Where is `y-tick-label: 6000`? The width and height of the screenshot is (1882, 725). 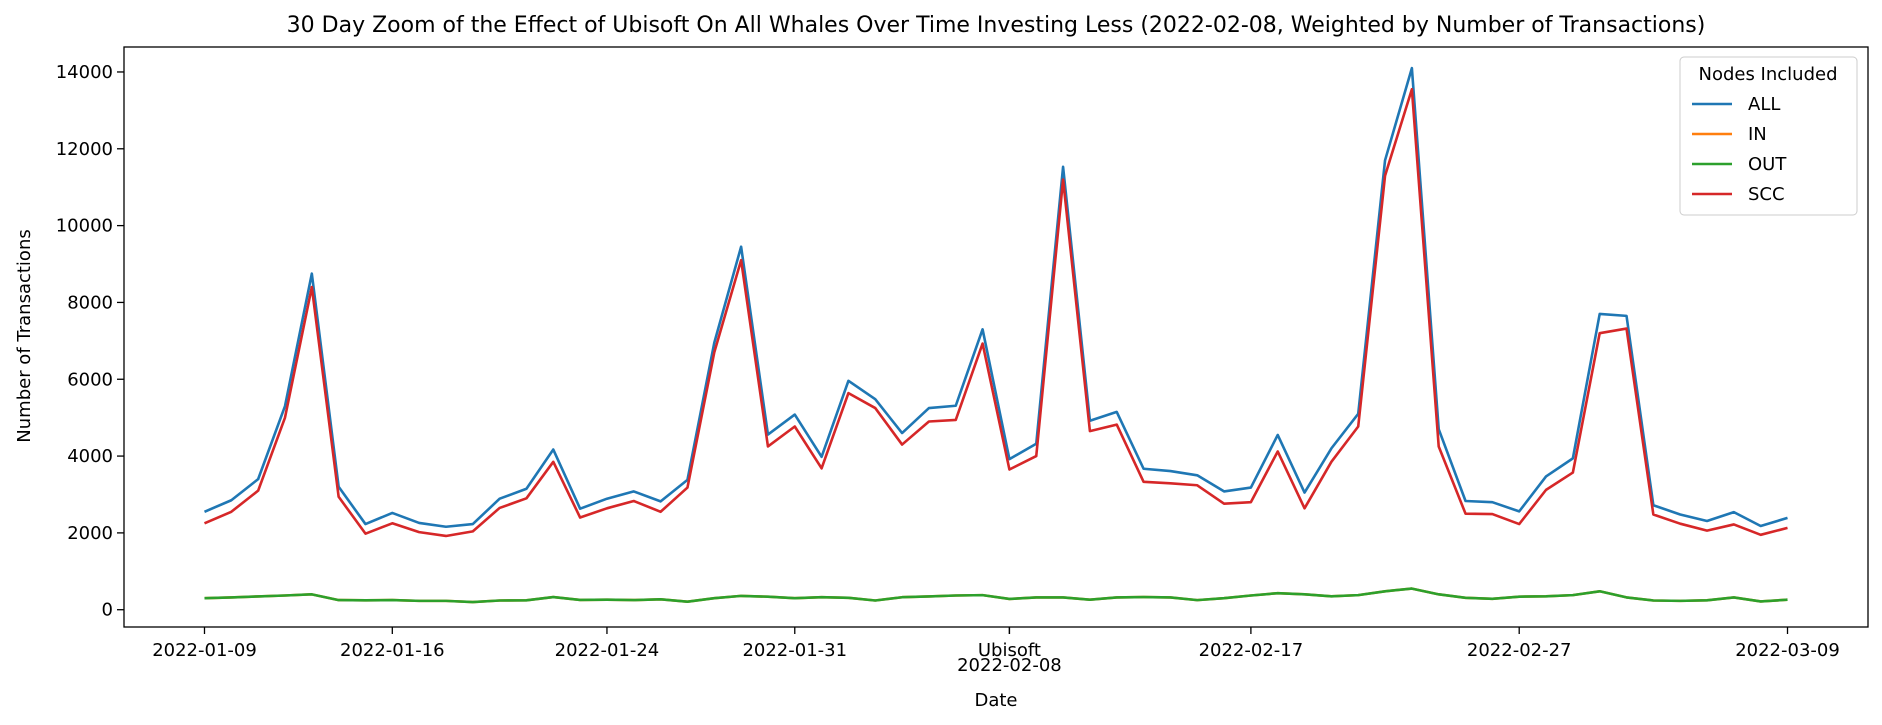 y-tick-label: 6000 is located at coordinates (90, 379).